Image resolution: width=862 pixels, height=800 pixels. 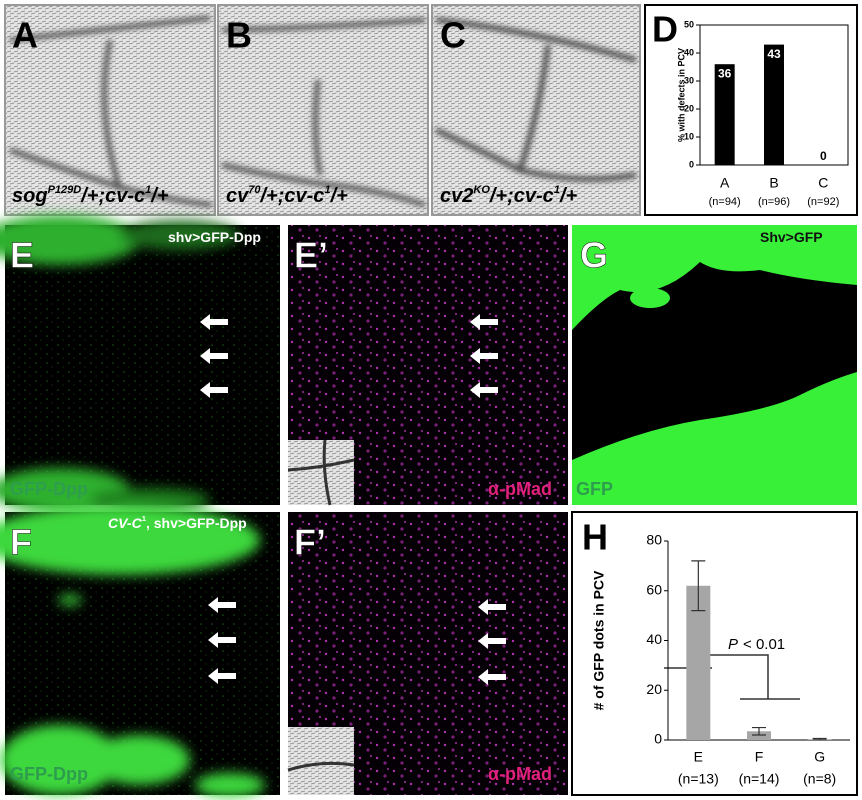 I want to click on caption-part: cv, so click(x=238, y=196).